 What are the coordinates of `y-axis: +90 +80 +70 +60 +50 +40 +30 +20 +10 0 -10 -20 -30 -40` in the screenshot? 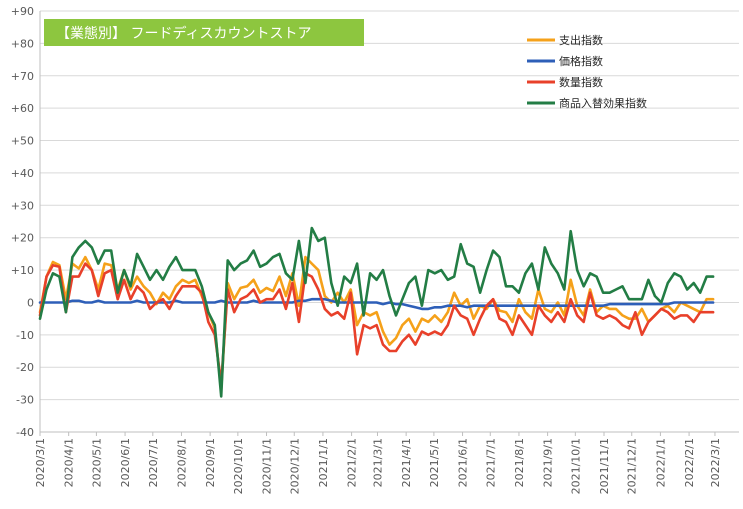 It's located at (22, 222).